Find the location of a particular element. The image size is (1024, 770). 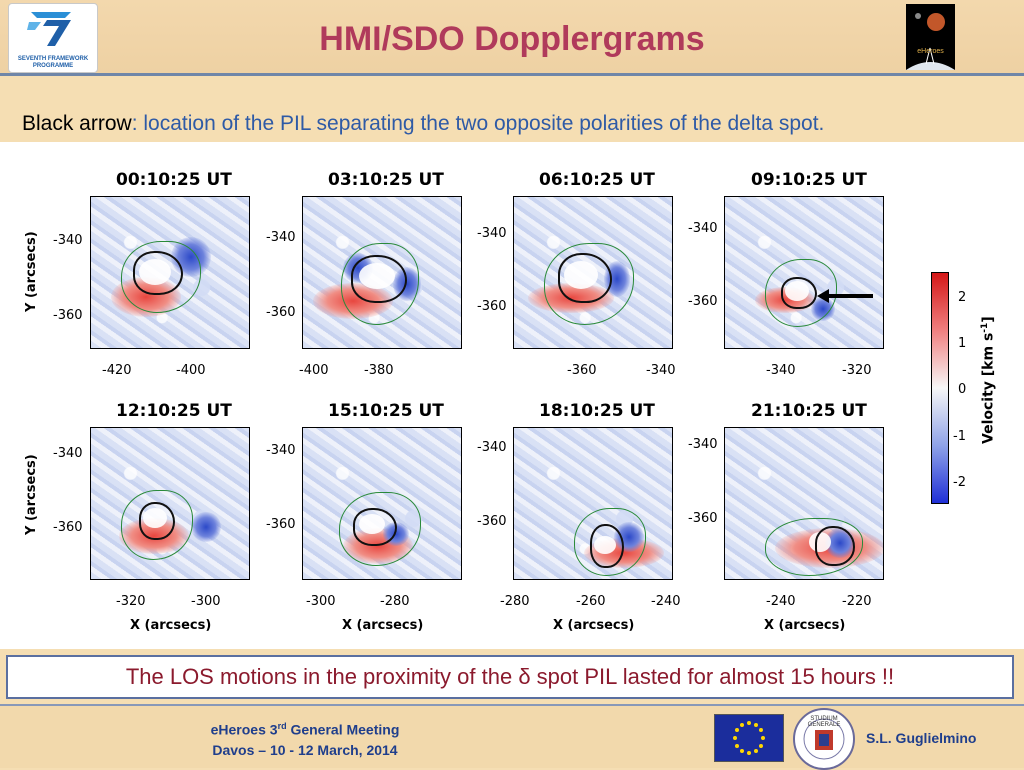

panel-3-xtick-1: -360 is located at coordinates (582, 370).